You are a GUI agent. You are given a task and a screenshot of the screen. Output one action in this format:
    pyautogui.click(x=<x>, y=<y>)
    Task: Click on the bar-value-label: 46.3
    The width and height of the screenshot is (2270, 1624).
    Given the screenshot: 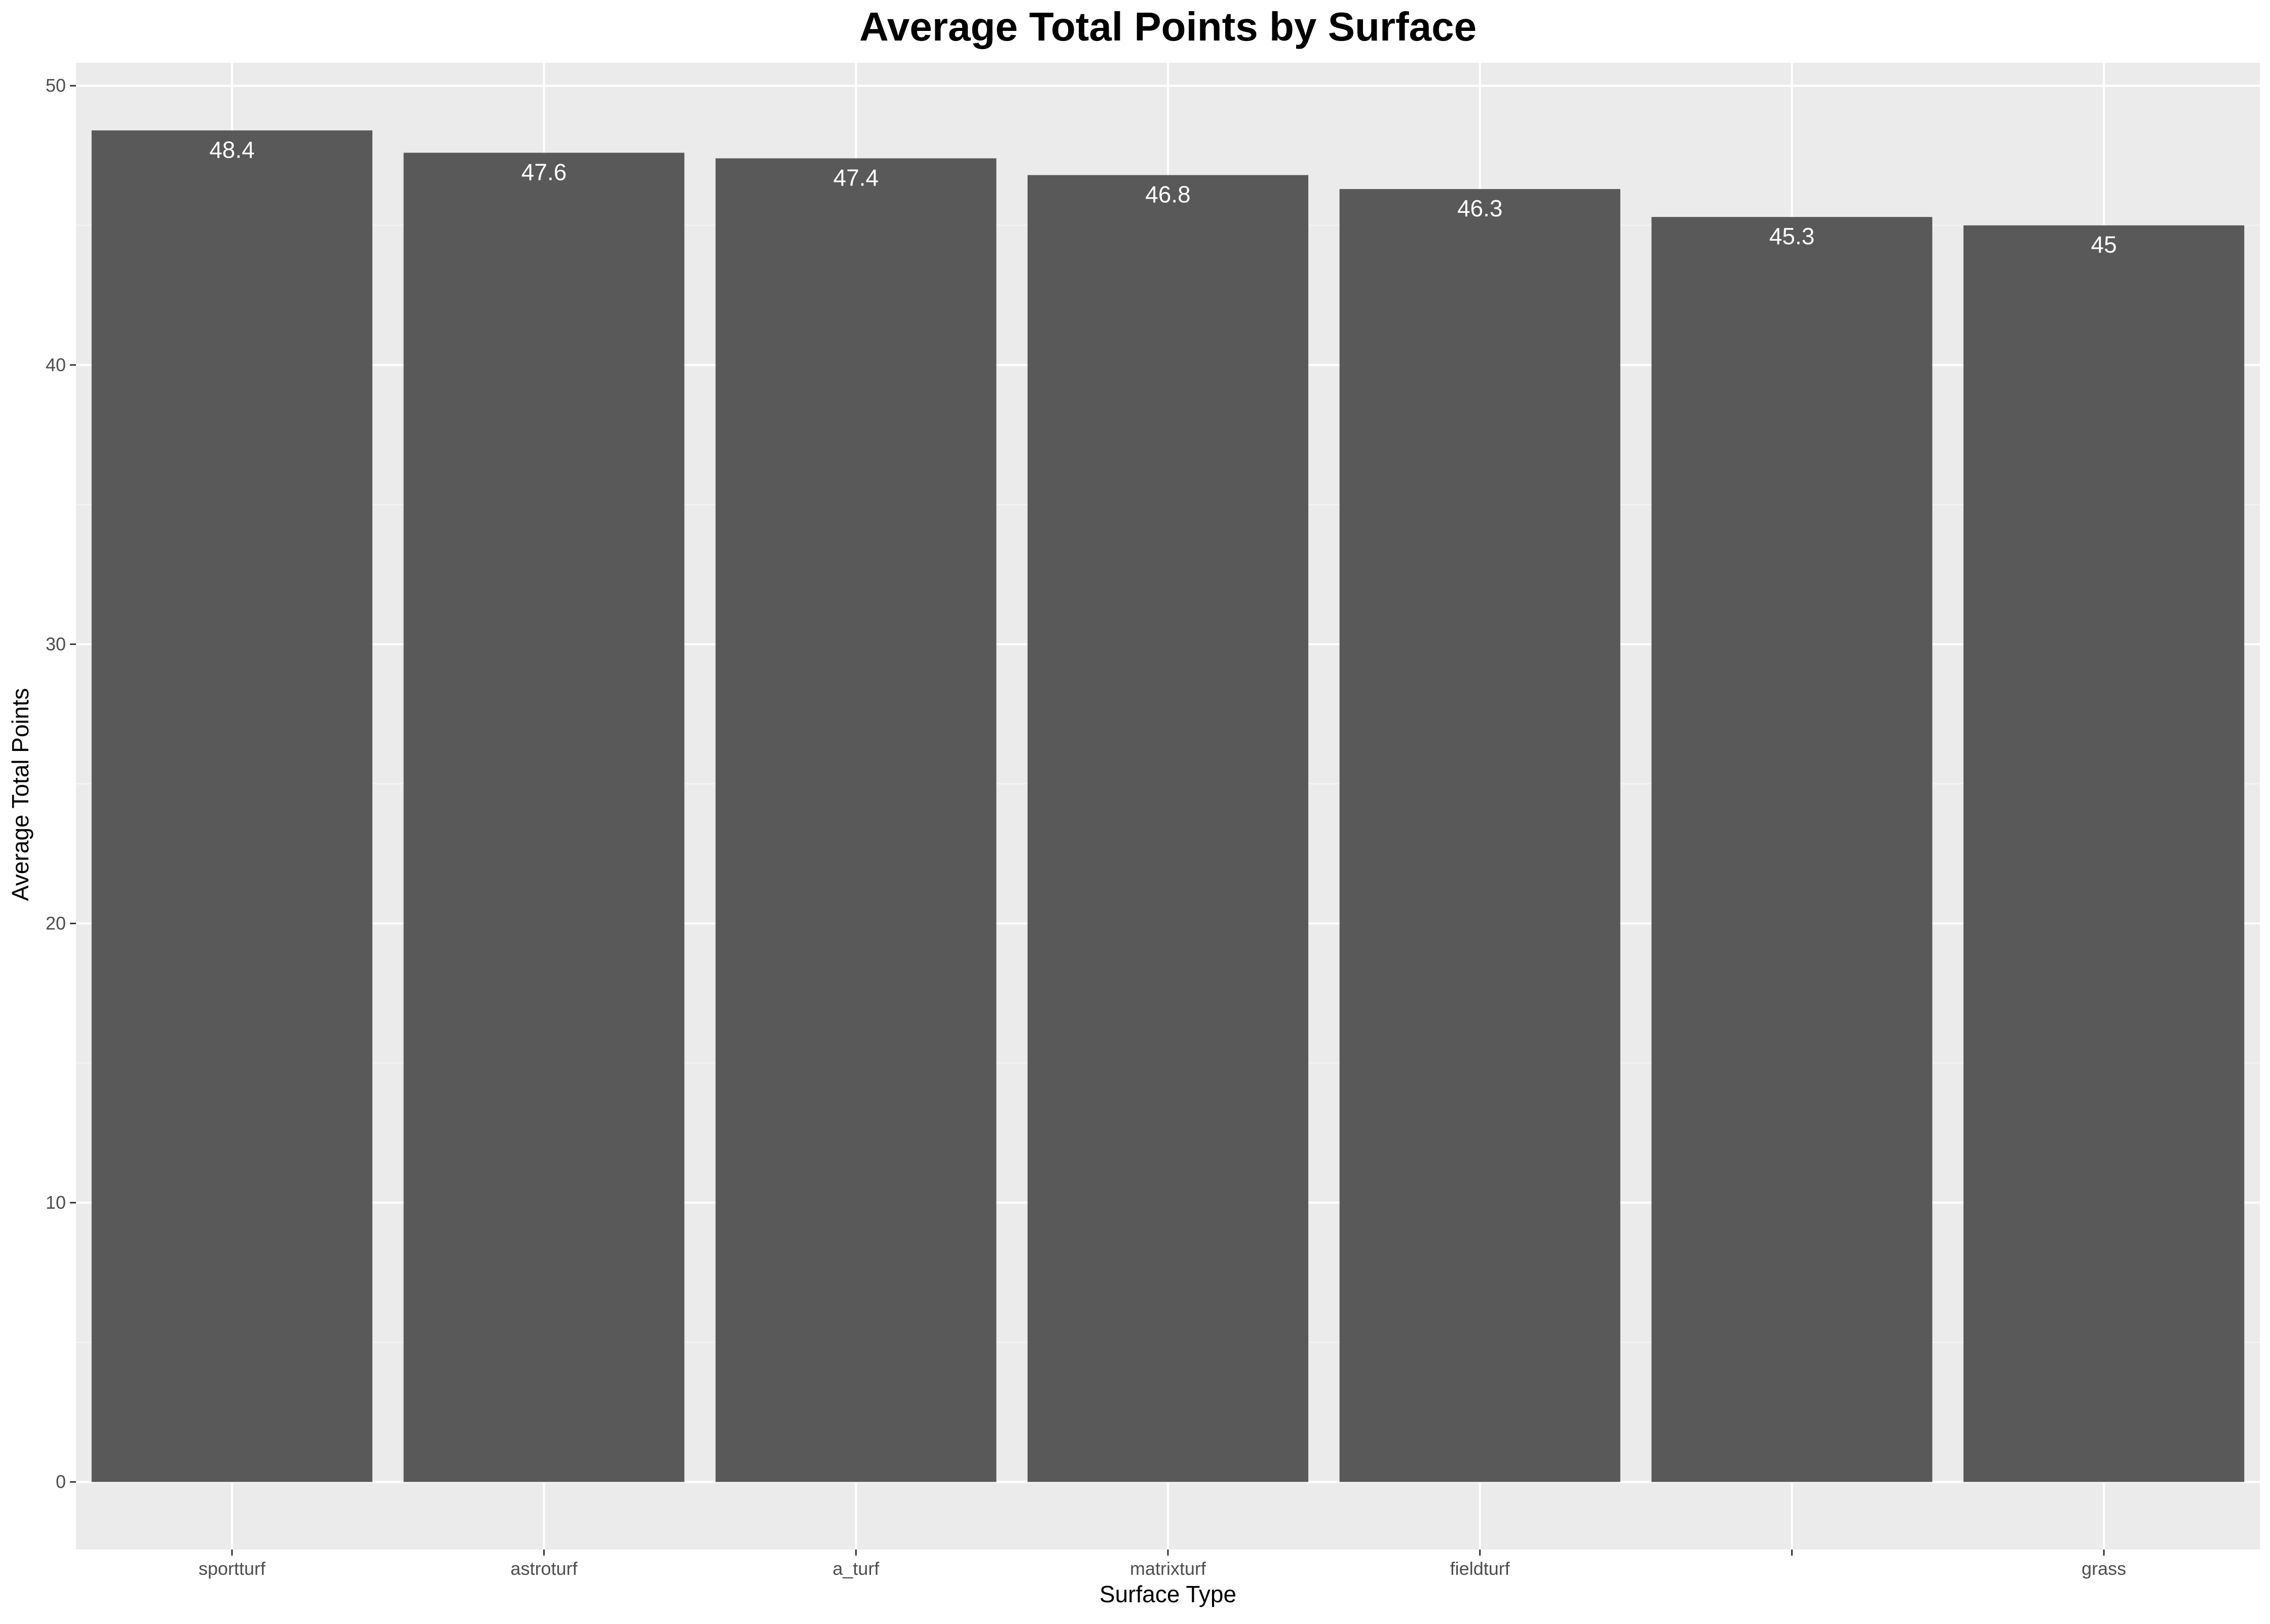 What is the action you would take?
    pyautogui.click(x=1480, y=208)
    